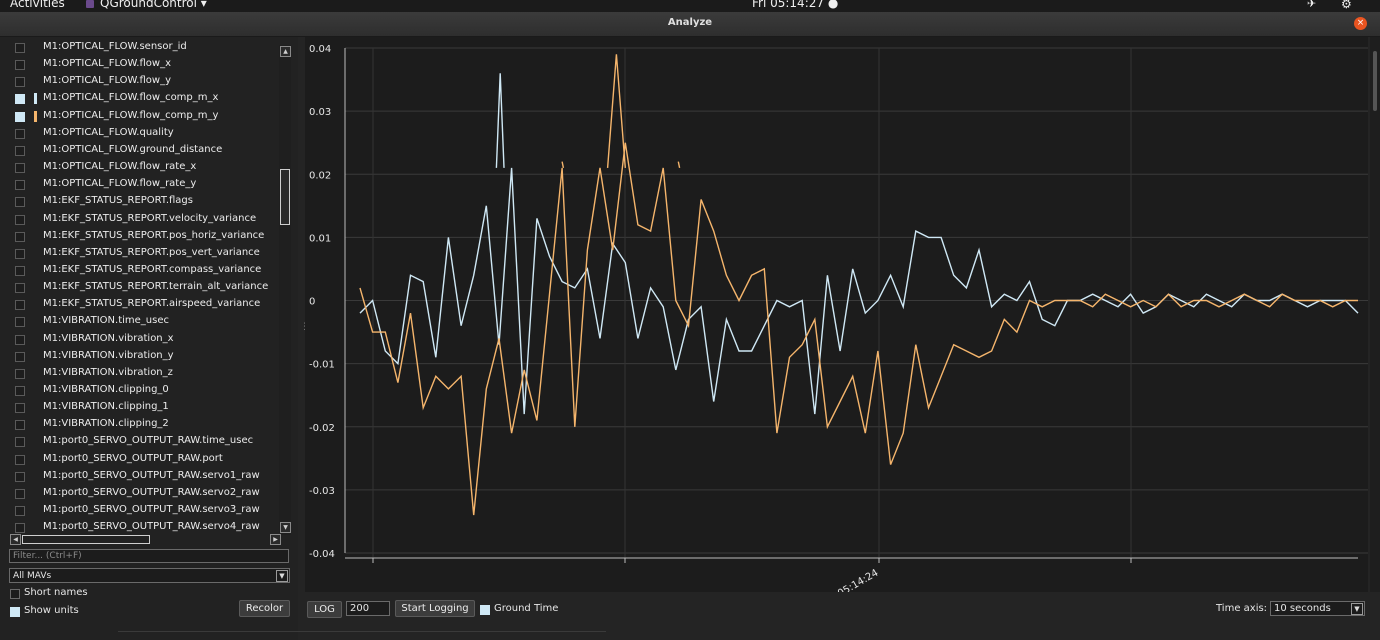 The height and width of the screenshot is (640, 1380). I want to click on y-tick-label: 0.02, so click(320, 175).